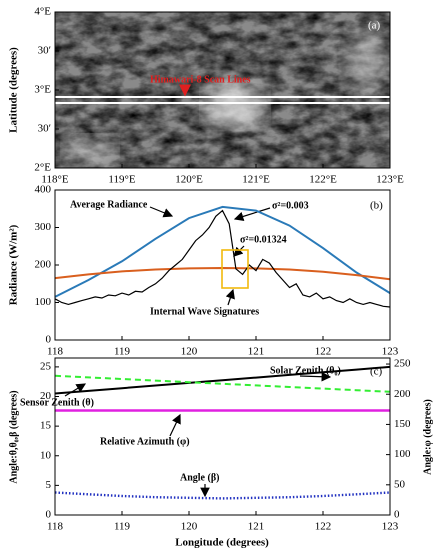 This screenshot has height=550, width=440. What do you see at coordinates (400, 484) in the screenshot?
I see `y2-tick-label: 50` at bounding box center [400, 484].